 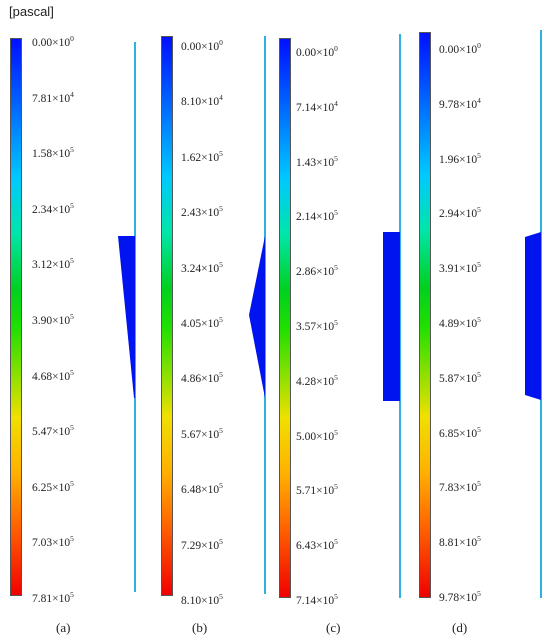 What do you see at coordinates (126, 317) in the screenshot?
I see `deformation-shape-a` at bounding box center [126, 317].